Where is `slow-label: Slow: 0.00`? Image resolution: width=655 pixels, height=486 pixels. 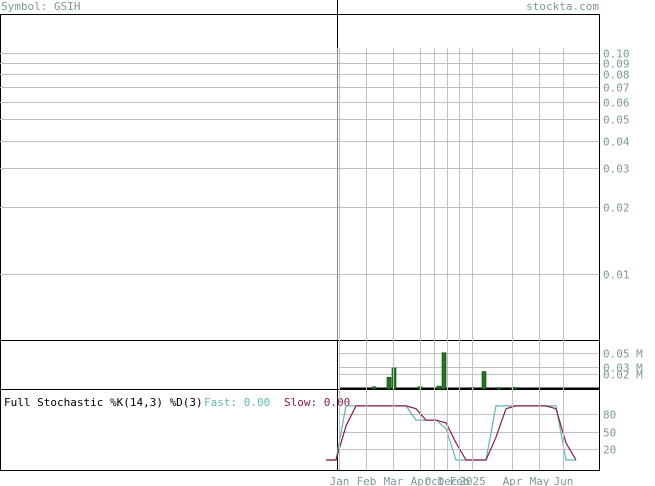
slow-label: Slow: 0.00 is located at coordinates (317, 402).